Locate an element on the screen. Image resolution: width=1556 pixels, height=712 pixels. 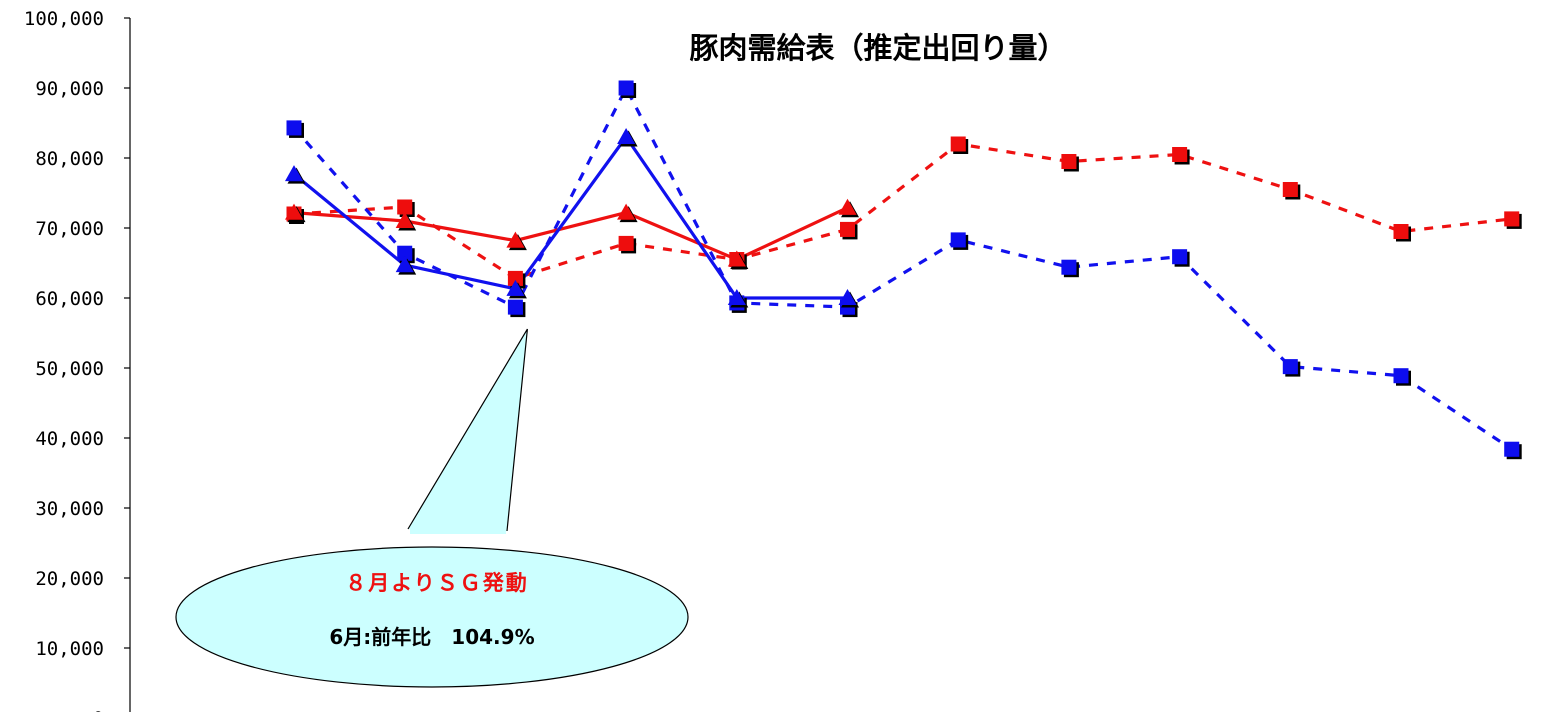
y-tick-label: 50,000 is located at coordinates (69, 369).